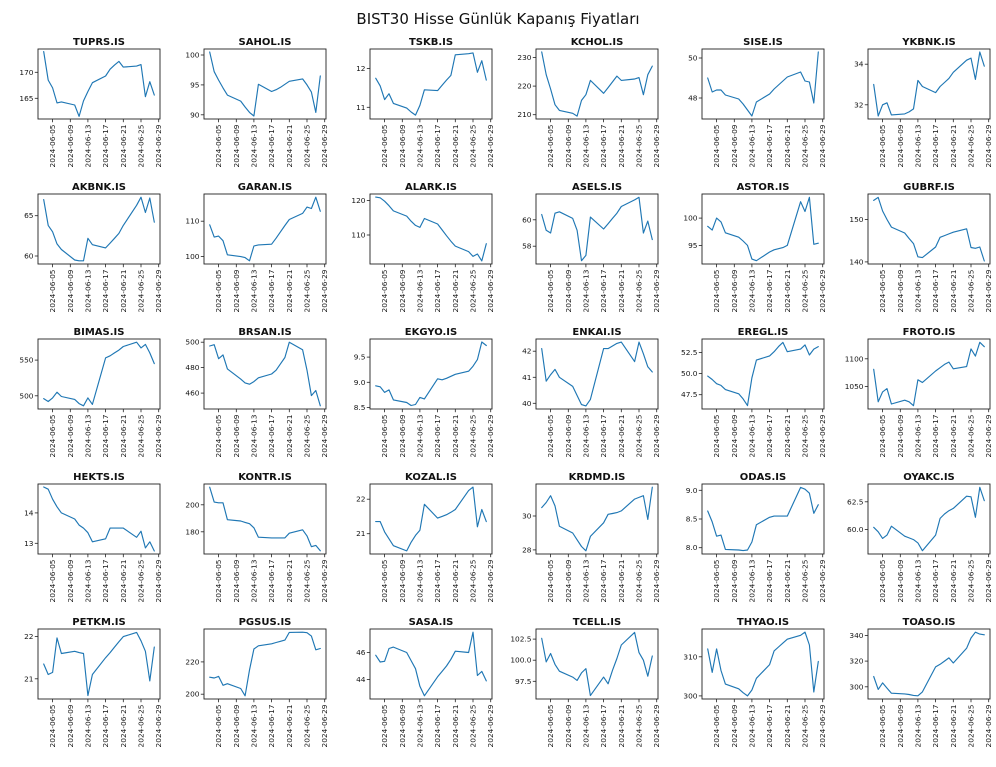 The width and height of the screenshot is (996, 767). Describe the element at coordinates (431, 42) in the screenshot. I see `subplot-title: TSKB.IS` at that location.